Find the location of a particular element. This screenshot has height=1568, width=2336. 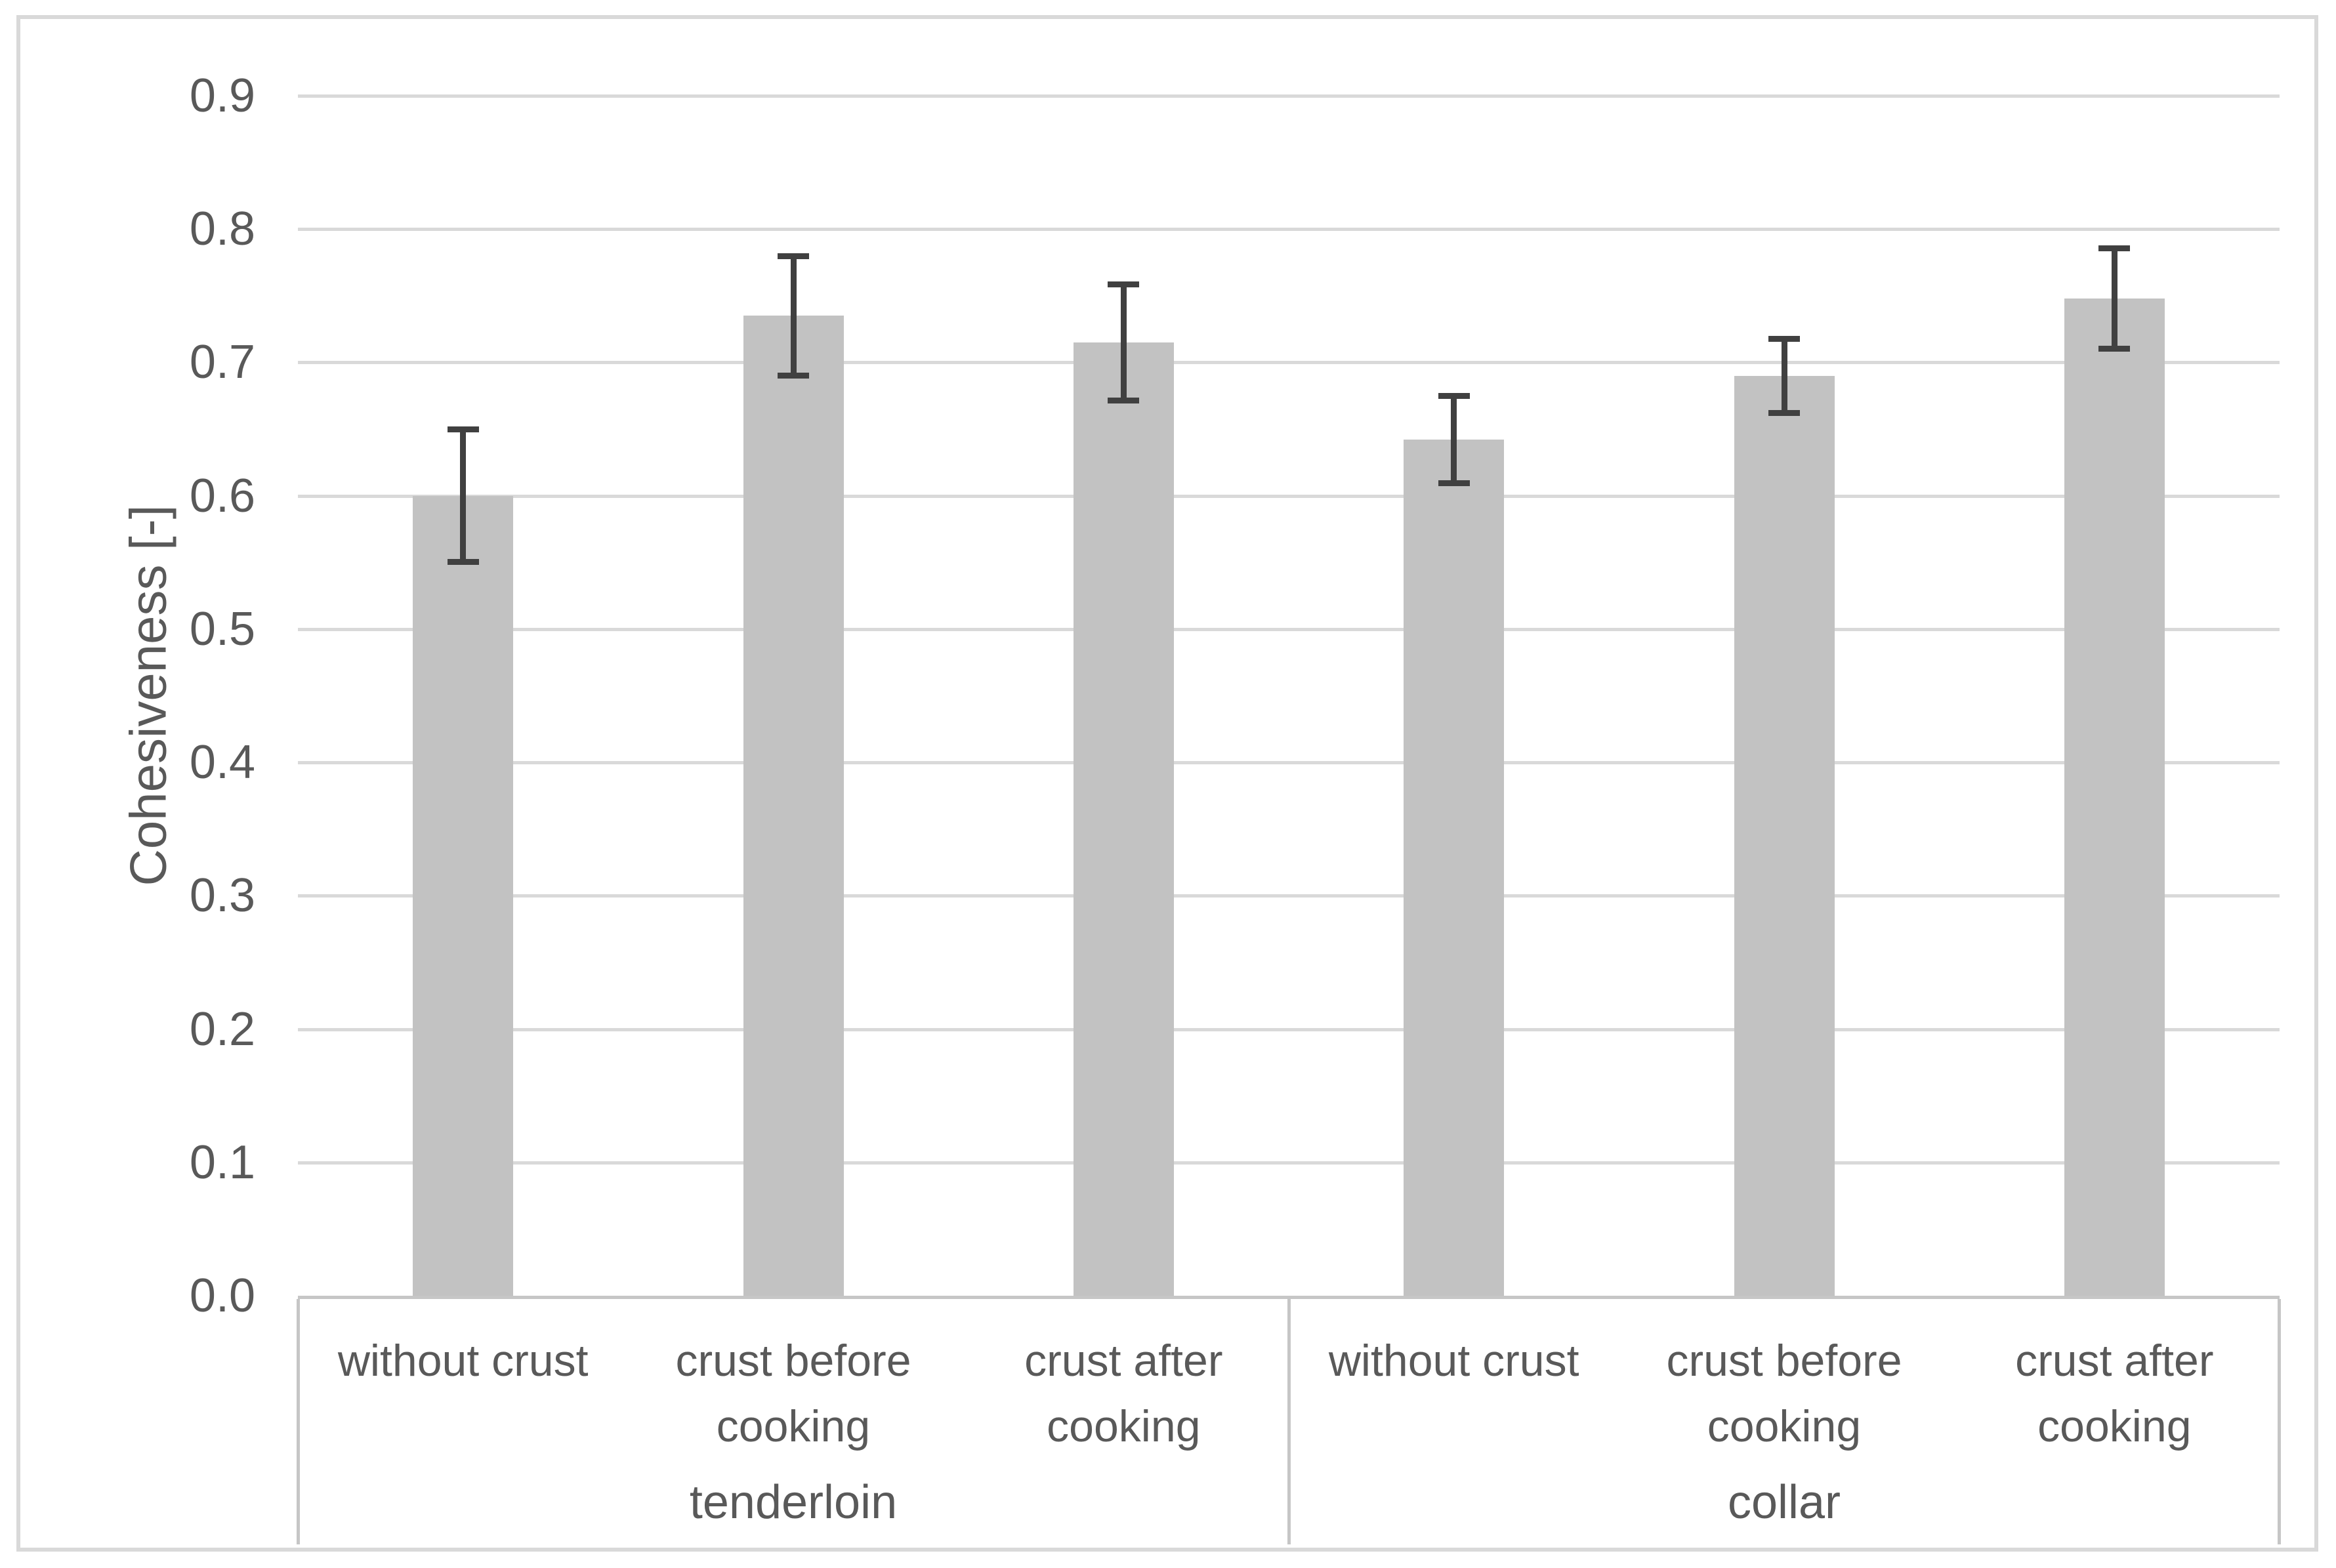

y-tick-label: 0.2 is located at coordinates (222, 1029).